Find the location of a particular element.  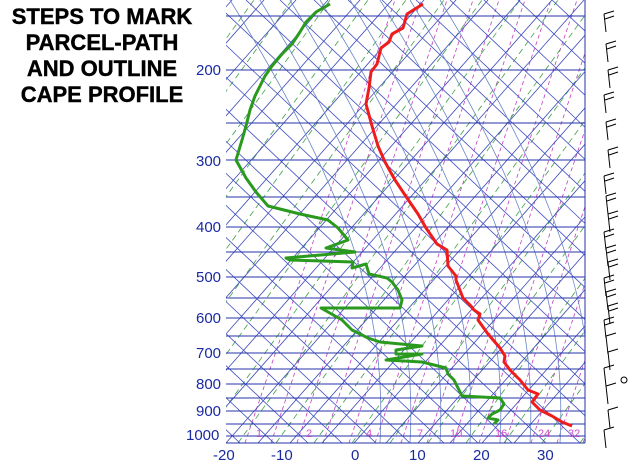

pressure-label: 900 is located at coordinates (208, 411).